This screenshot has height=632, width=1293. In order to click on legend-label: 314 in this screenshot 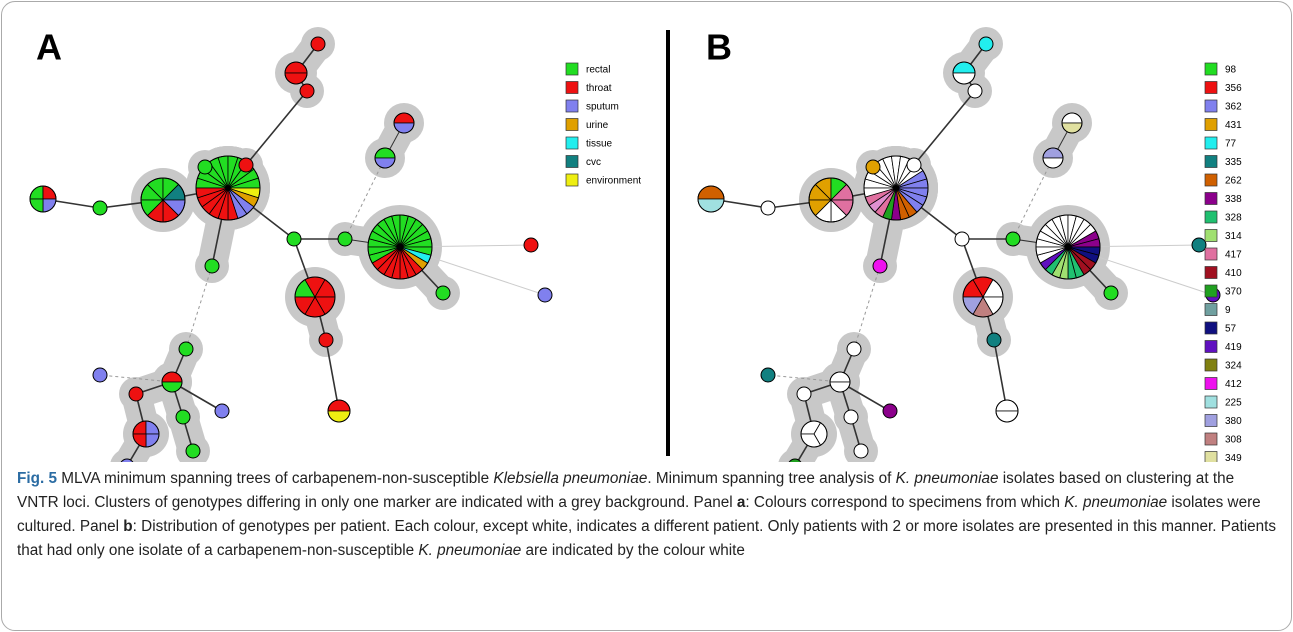, I will do `click(1233, 236)`.